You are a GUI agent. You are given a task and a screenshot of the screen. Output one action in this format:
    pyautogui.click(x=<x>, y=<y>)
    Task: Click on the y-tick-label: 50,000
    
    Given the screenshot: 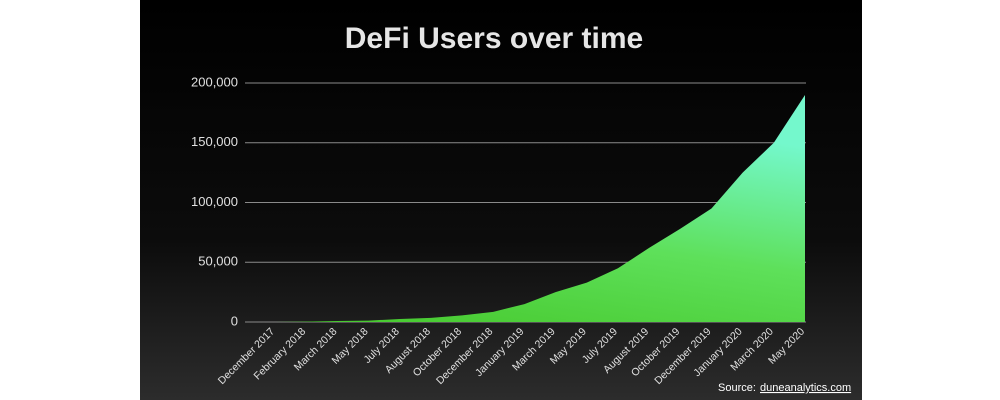 What is the action you would take?
    pyautogui.click(x=218, y=261)
    